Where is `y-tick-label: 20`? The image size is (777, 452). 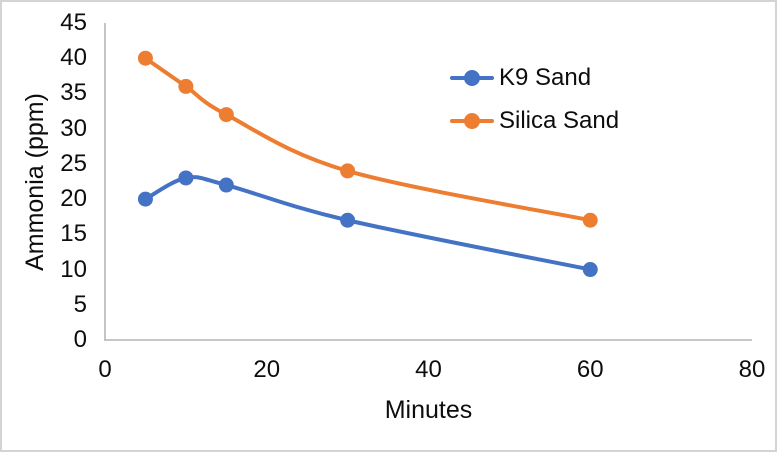 y-tick-label: 20 is located at coordinates (73, 199).